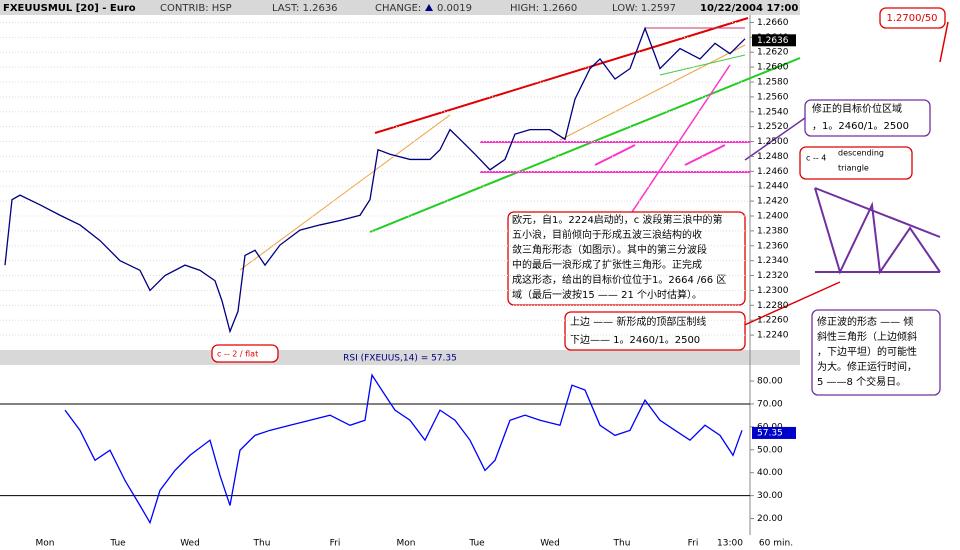 The width and height of the screenshot is (960, 550). What do you see at coordinates (773, 306) in the screenshot?
I see `y-tick-label: 1.2280` at bounding box center [773, 306].